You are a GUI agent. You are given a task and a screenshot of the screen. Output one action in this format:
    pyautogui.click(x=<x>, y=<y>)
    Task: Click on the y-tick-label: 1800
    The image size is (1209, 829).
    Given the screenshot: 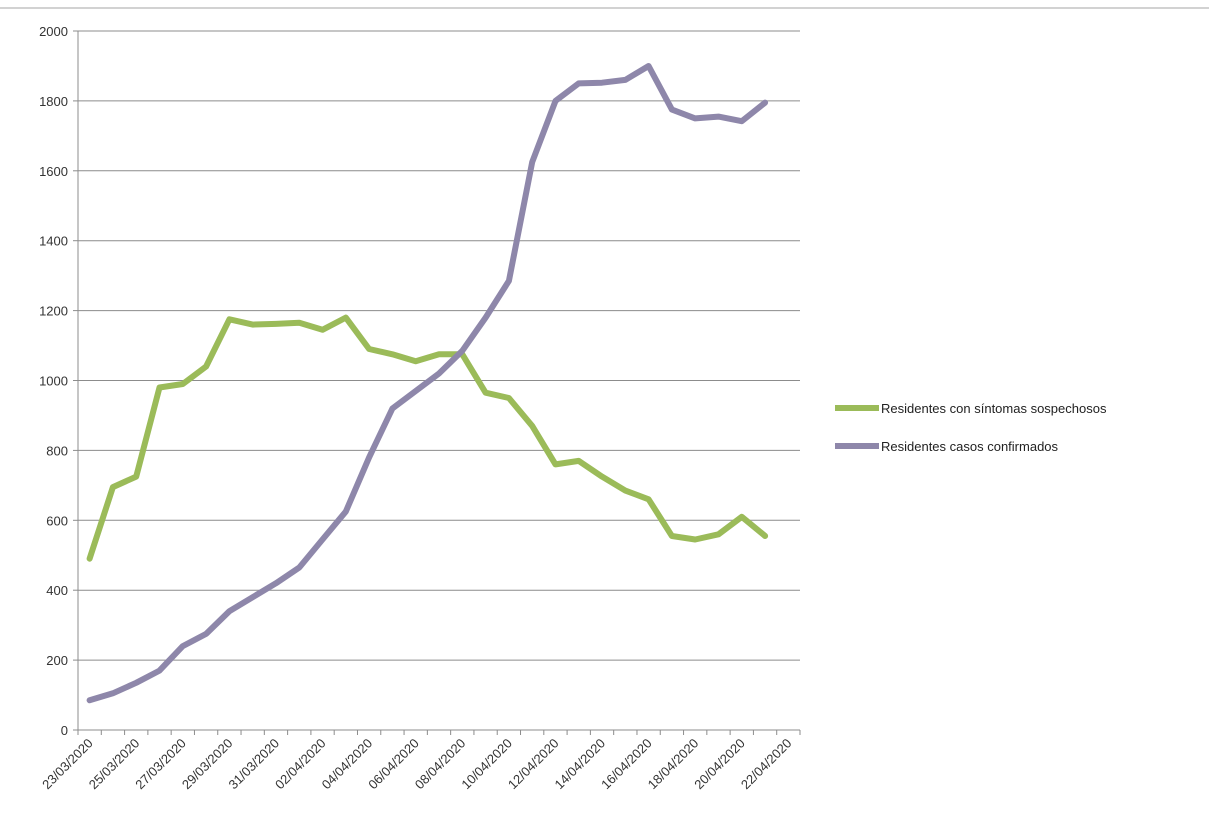 What is the action you would take?
    pyautogui.click(x=53, y=101)
    